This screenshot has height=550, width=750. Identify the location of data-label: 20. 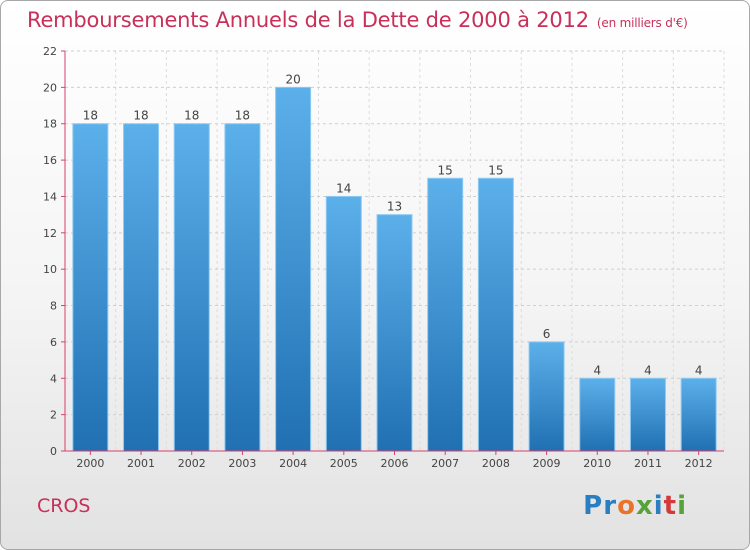
(292, 79).